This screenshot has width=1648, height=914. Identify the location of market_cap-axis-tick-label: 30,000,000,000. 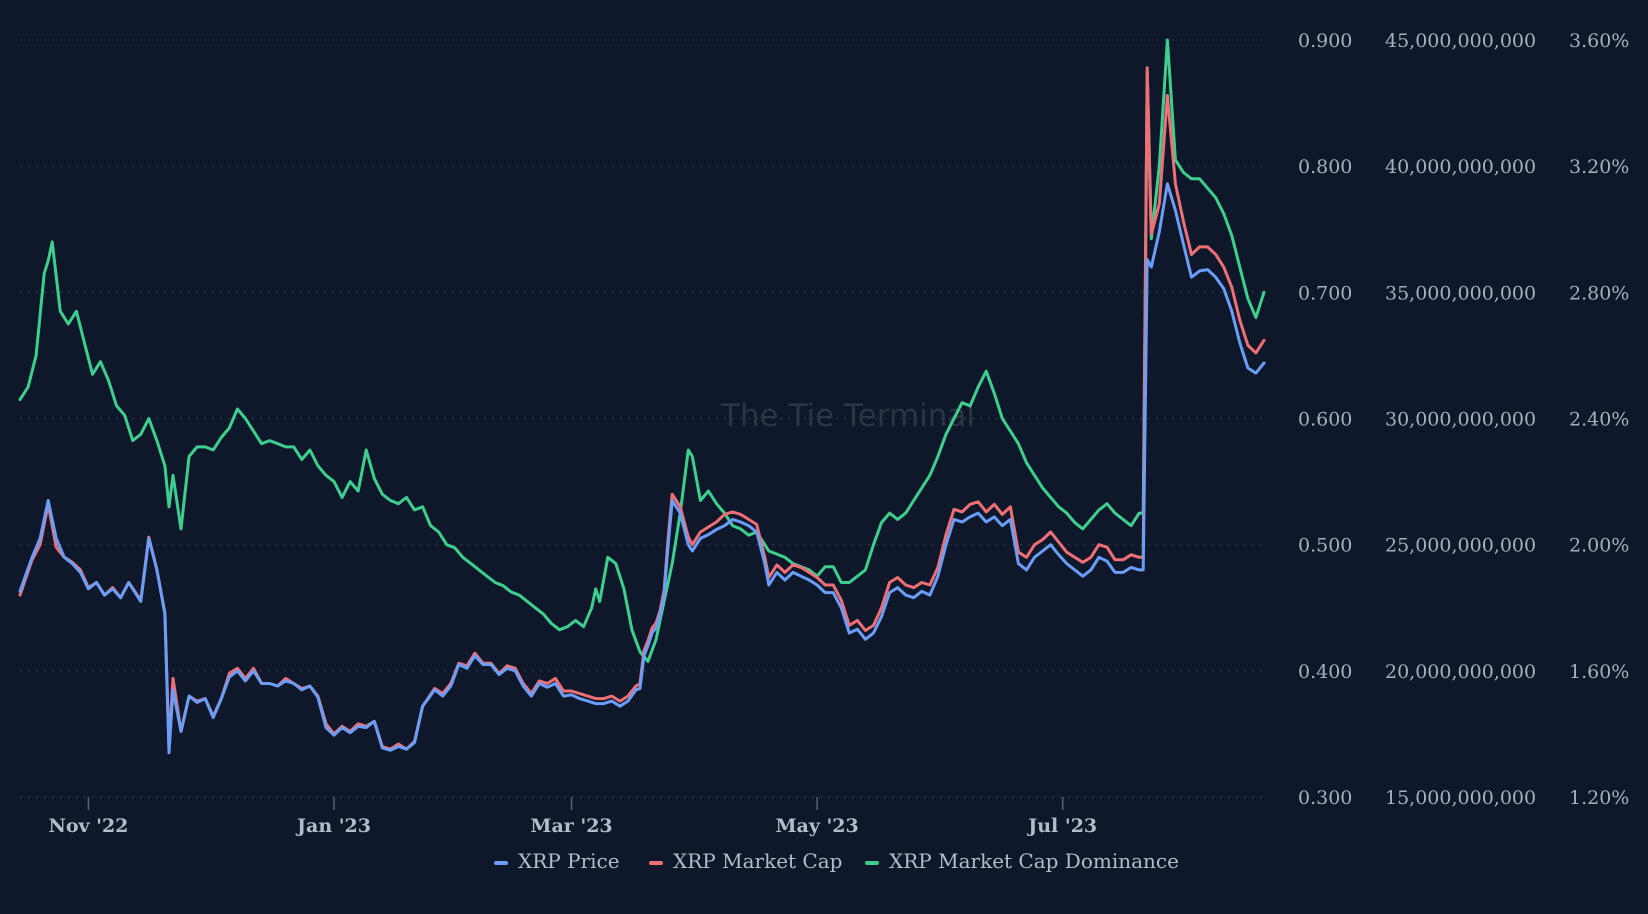
(1460, 420).